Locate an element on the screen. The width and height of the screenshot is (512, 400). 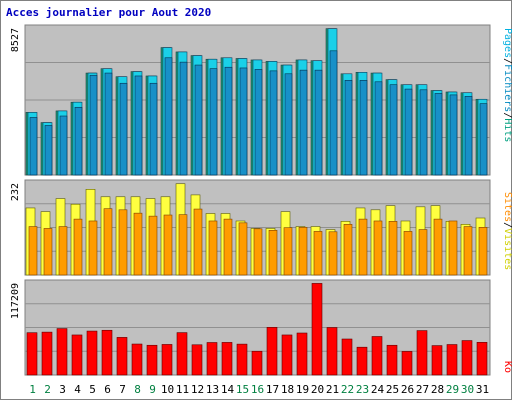
legend-ko: Ko is located at coordinates (507, 367).